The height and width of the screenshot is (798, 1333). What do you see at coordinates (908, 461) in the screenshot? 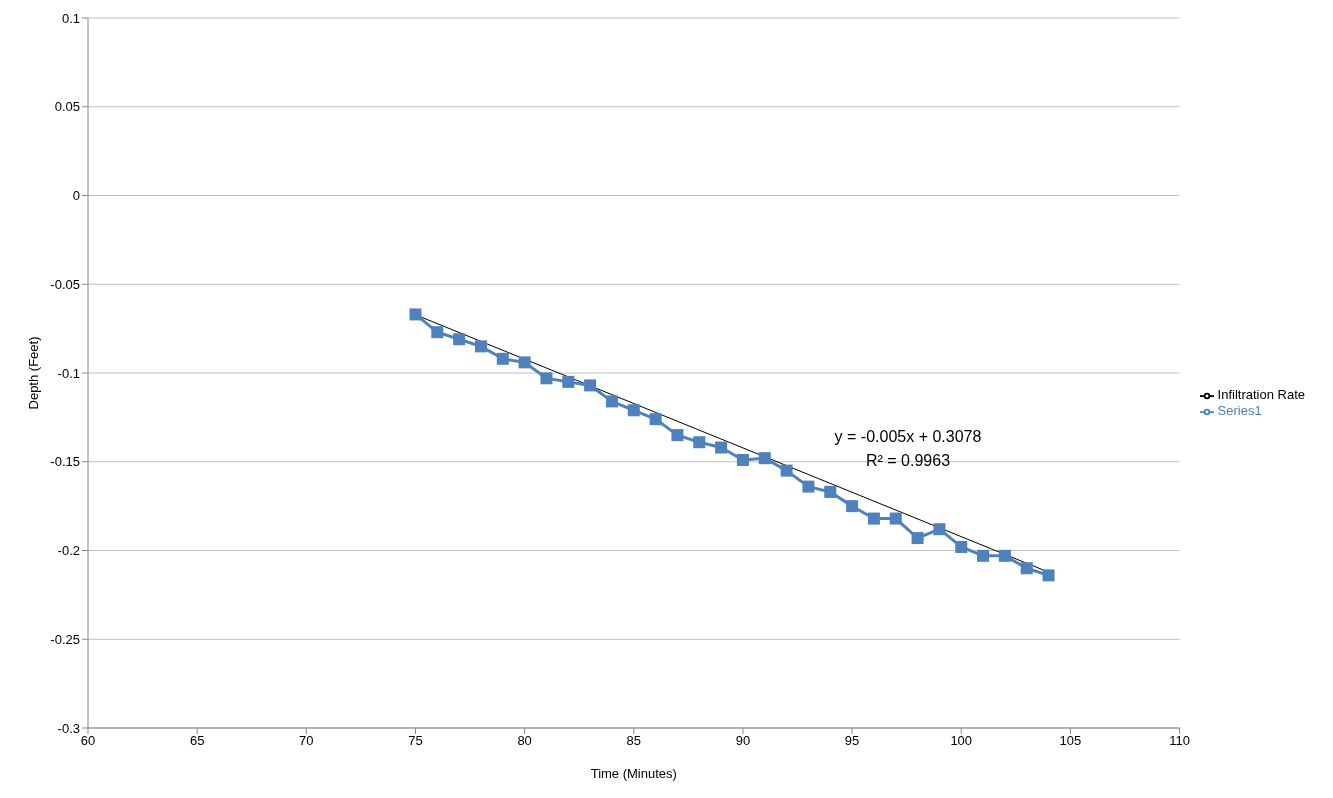
I see `annotation: R² = 0.9963` at bounding box center [908, 461].